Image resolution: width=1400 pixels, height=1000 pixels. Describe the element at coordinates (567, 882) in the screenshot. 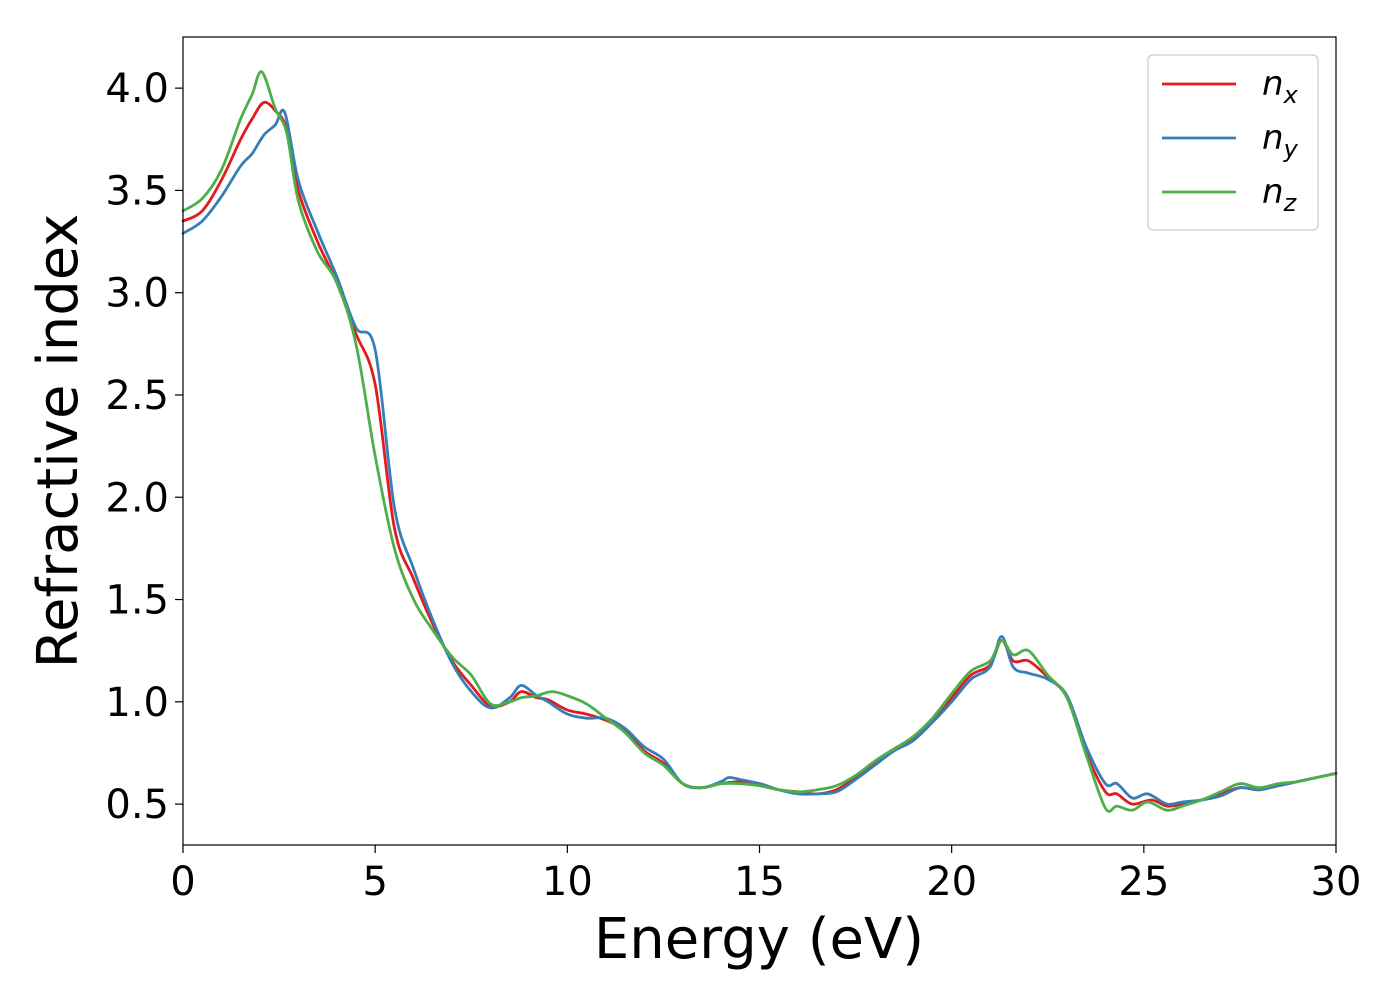

I see `x-tick-label: 10` at that location.